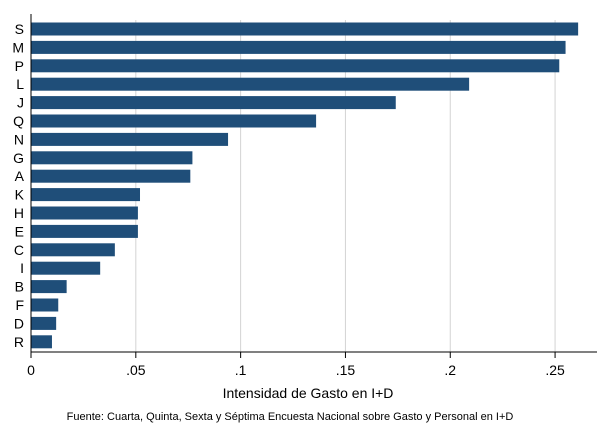 The width and height of the screenshot is (601, 429). I want to click on category-label-H: H, so click(19, 213).